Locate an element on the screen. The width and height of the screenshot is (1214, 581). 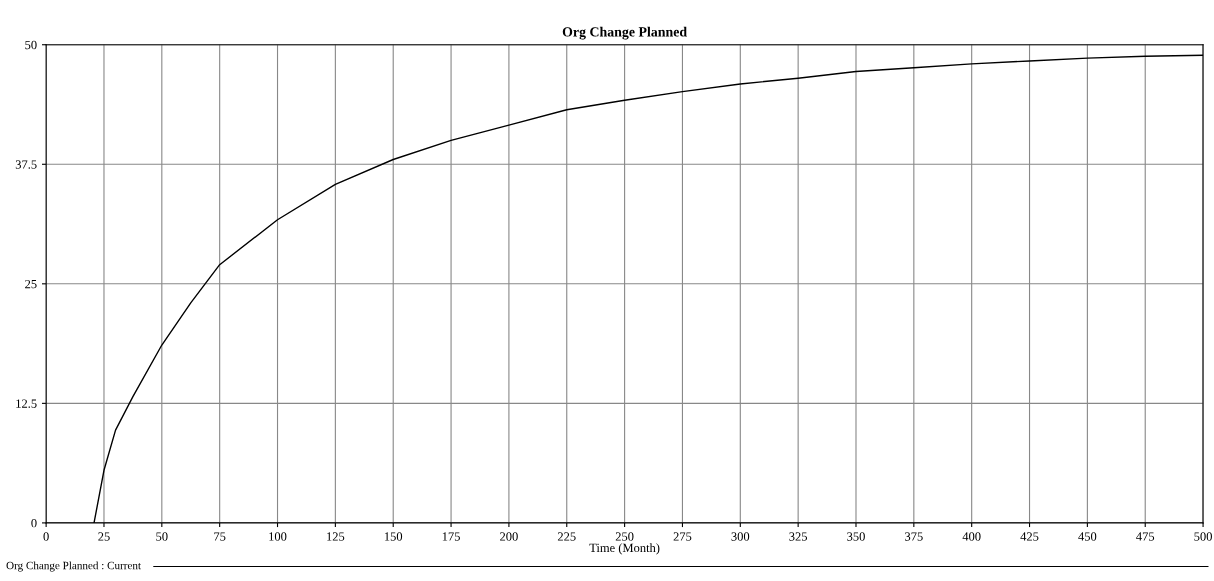
x-tick-label: 25 is located at coordinates (104, 536).